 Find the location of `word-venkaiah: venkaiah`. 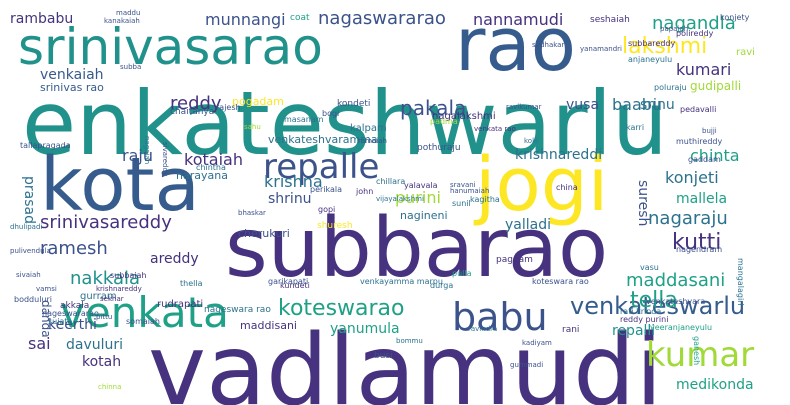

word-venkaiah: venkaiah is located at coordinates (72, 75).